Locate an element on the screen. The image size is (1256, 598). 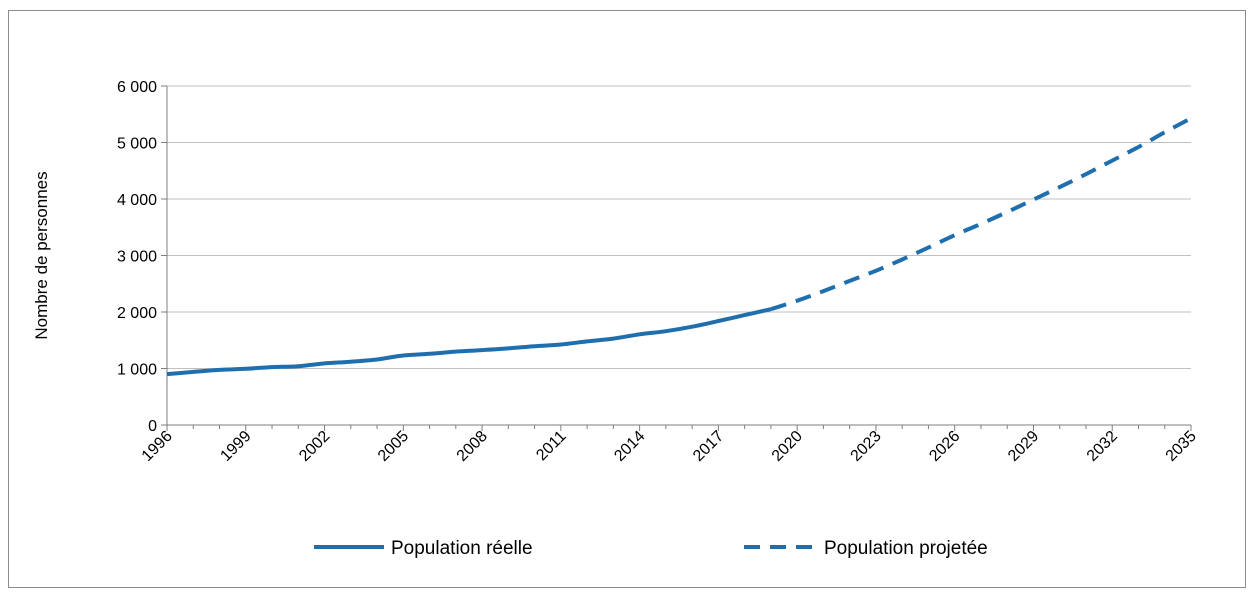
y-tick-label: 4 000 is located at coordinates (137, 200).